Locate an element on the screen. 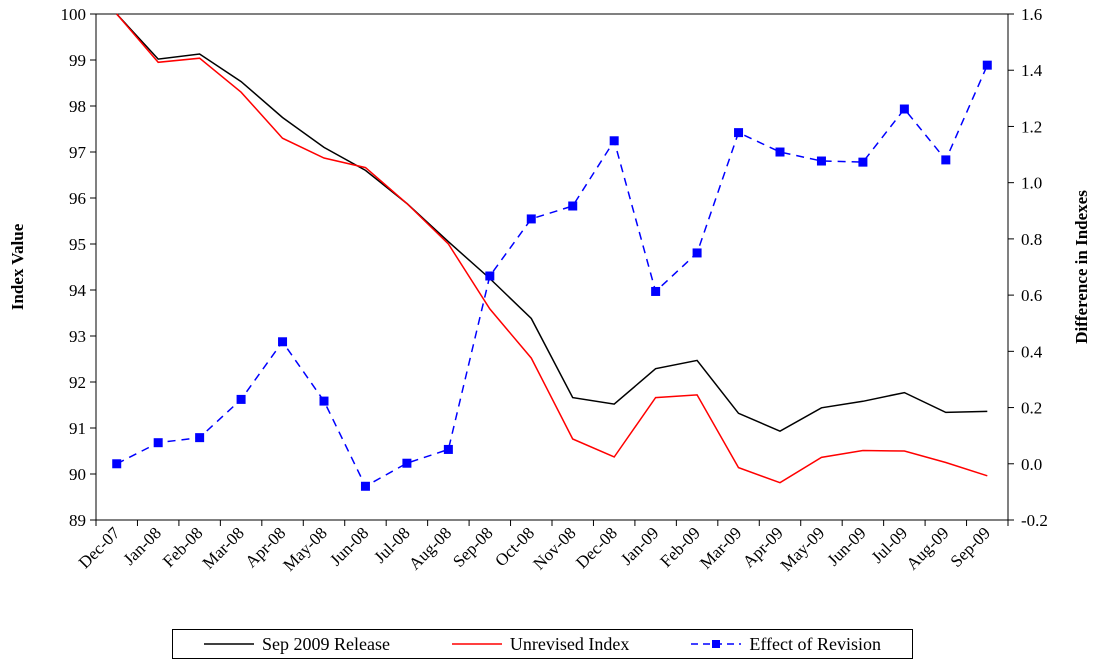 The image size is (1097, 662). left-axis-tick-label: 94 is located at coordinates (78, 290).